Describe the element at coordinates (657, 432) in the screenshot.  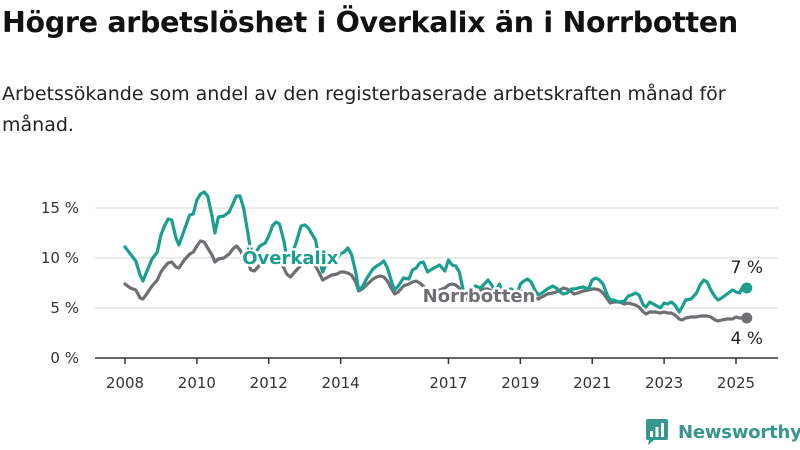
I see `newsworthy-bar-icon` at that location.